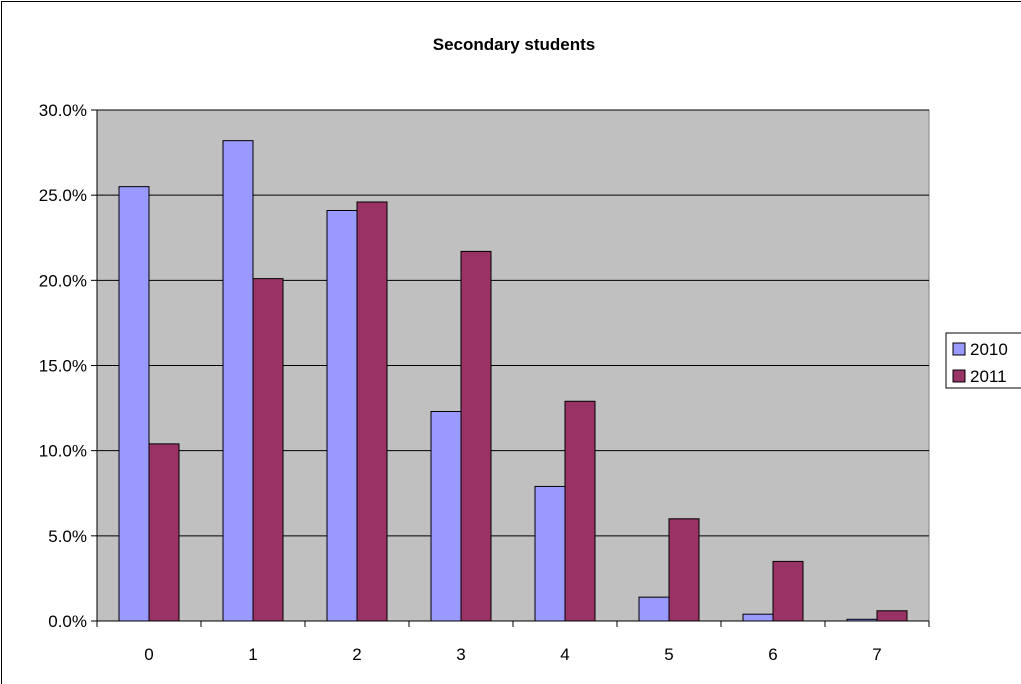  Describe the element at coordinates (252, 654) in the screenshot. I see `x-tick-label: 1` at that location.